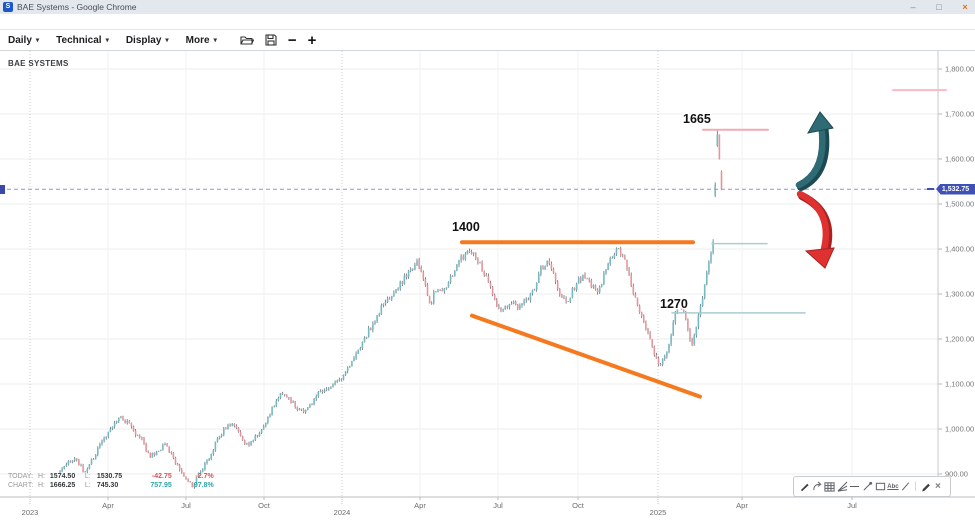 Image resolution: width=975 pixels, height=523 pixels. I want to click on trend-fan-icon, so click(842, 487).